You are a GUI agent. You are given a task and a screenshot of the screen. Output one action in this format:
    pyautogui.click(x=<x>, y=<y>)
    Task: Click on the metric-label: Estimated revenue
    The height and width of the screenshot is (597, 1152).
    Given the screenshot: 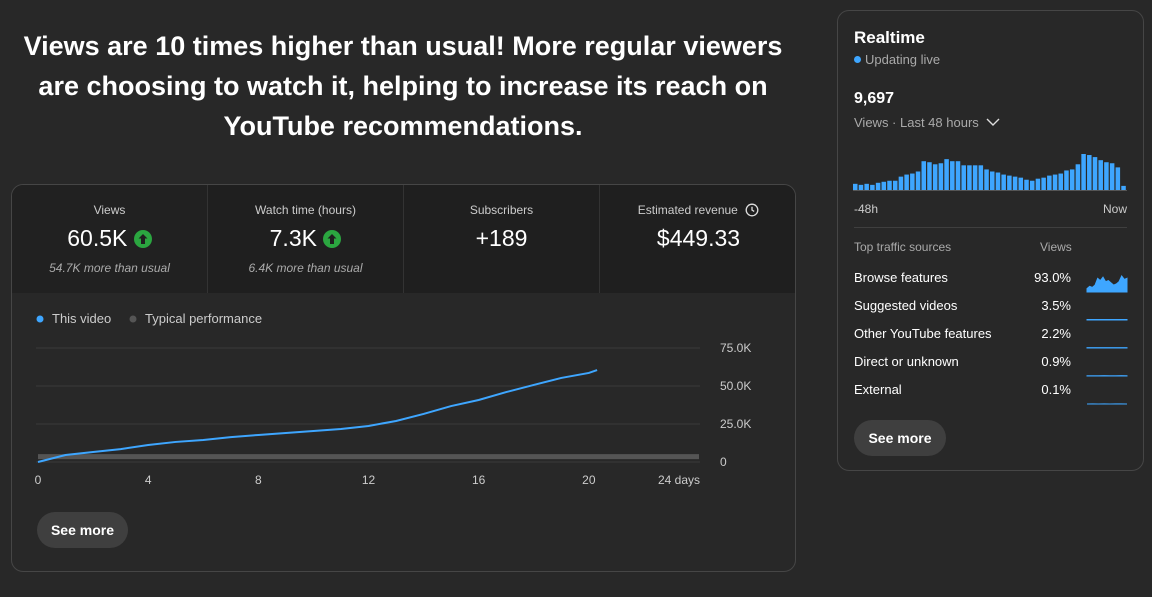 What is the action you would take?
    pyautogui.click(x=697, y=210)
    